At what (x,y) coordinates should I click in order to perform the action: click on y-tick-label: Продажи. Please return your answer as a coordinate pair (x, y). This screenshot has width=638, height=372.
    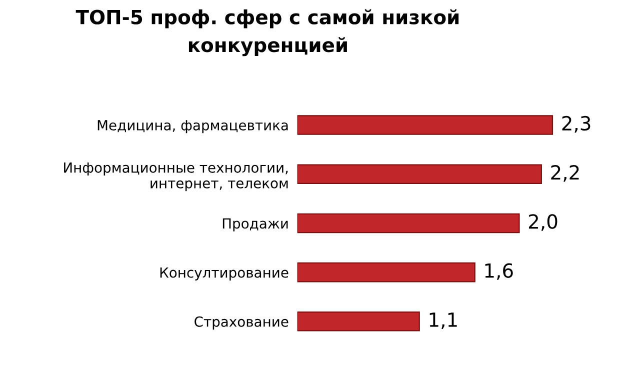
    Looking at the image, I should click on (255, 225).